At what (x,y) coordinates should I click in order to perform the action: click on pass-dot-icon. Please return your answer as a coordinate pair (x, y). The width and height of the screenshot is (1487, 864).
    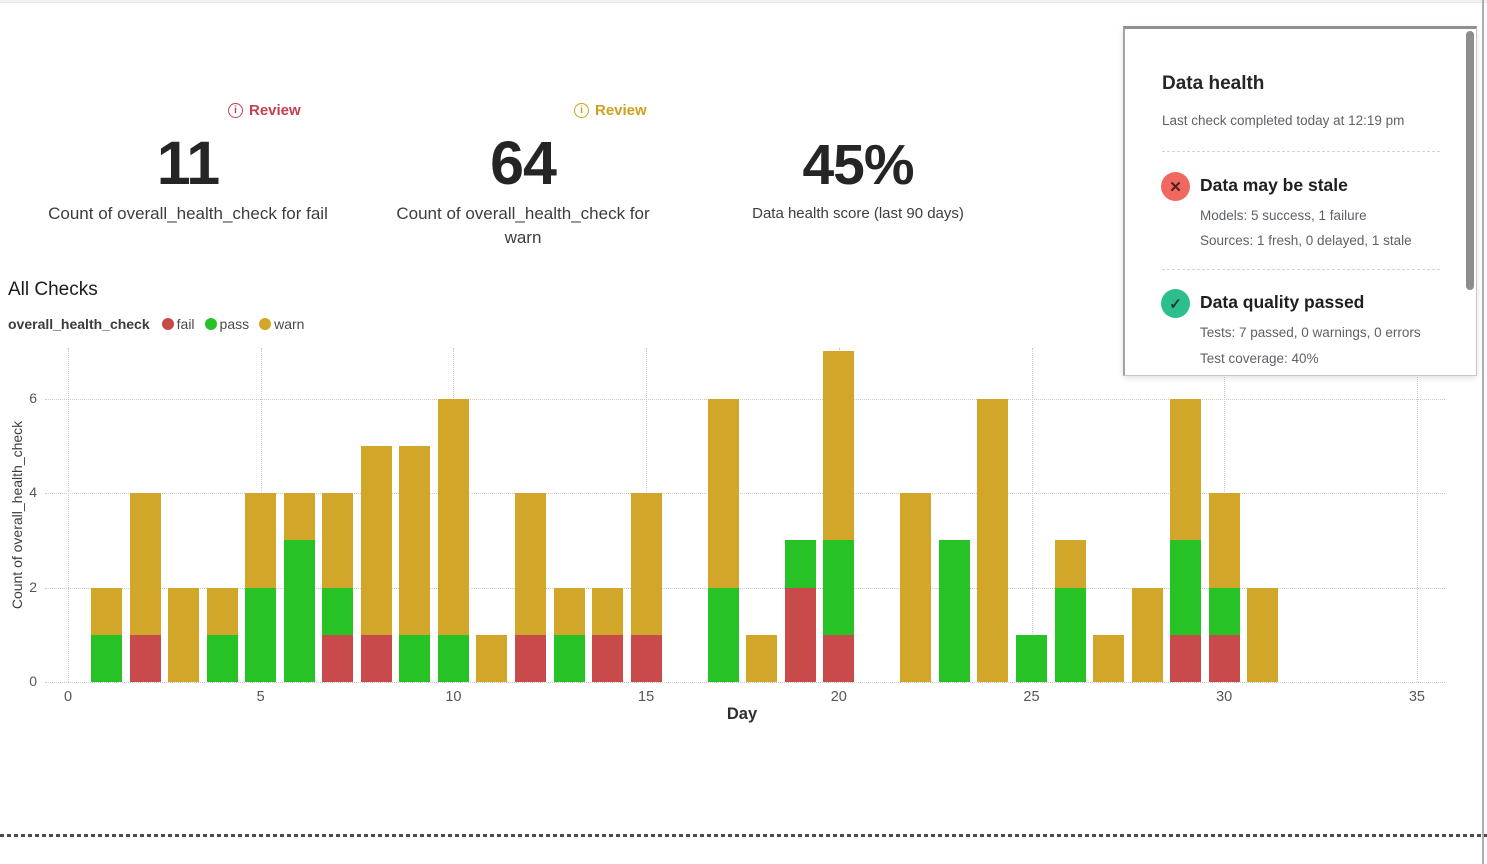
    Looking at the image, I should click on (210, 324).